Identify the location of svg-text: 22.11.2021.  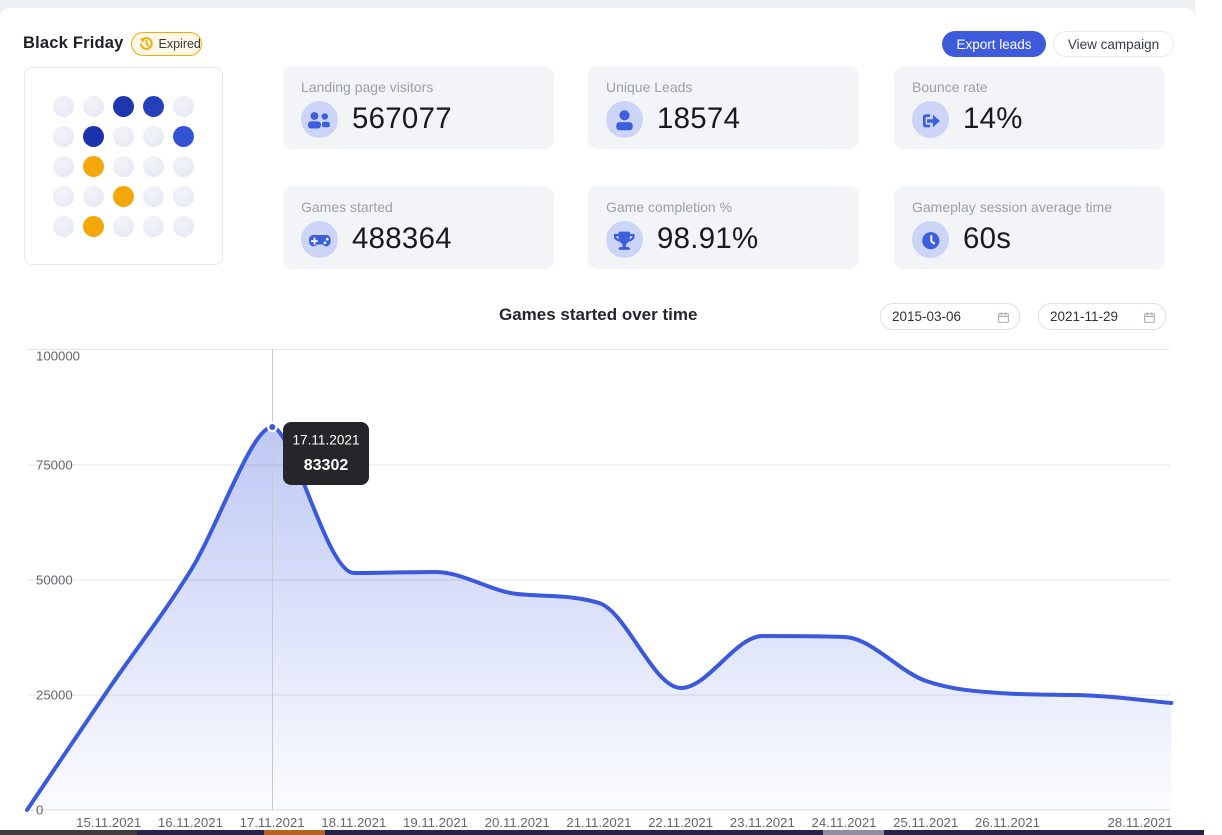
(680, 822).